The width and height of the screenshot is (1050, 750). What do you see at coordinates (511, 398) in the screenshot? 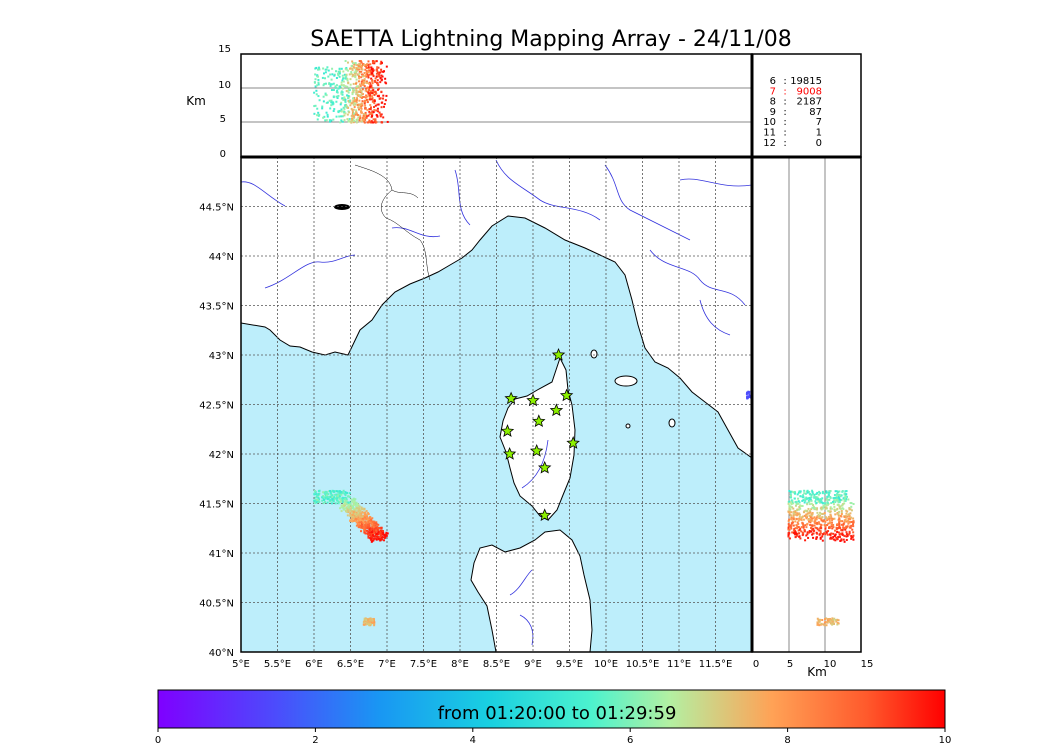
I see `station-star-marker` at bounding box center [511, 398].